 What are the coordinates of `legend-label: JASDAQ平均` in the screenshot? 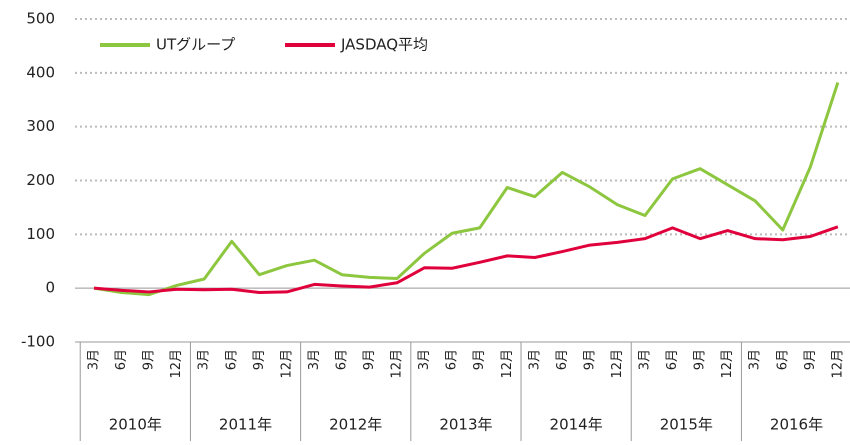 It's located at (384, 45).